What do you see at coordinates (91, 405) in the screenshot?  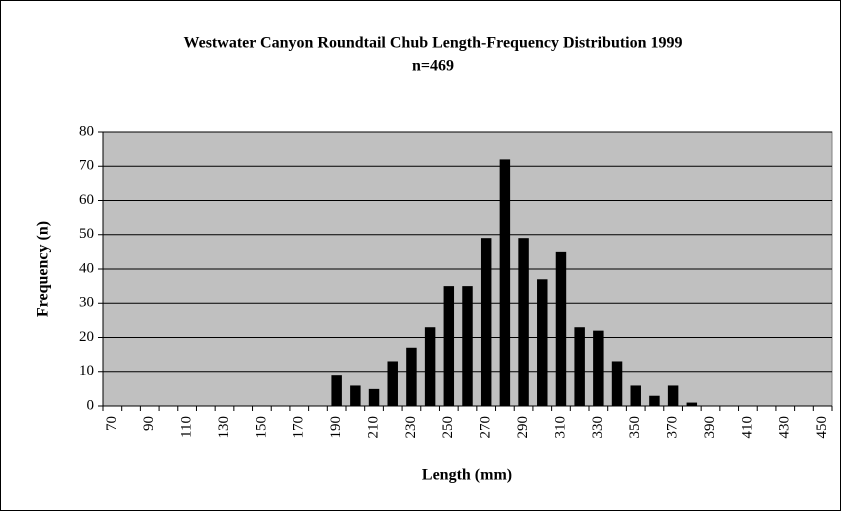 I see `y-tick-label: 0` at bounding box center [91, 405].